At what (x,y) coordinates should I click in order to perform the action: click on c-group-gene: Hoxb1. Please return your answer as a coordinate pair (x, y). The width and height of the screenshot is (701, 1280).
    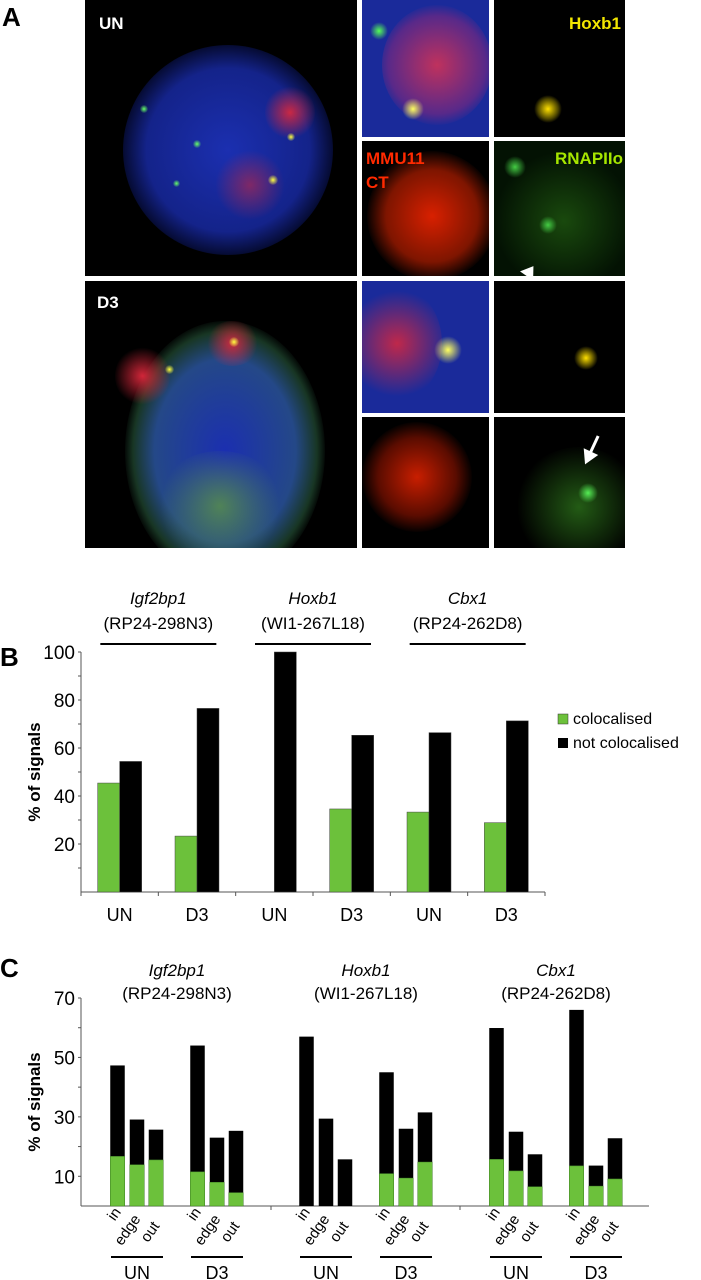
    Looking at the image, I should click on (365, 970).